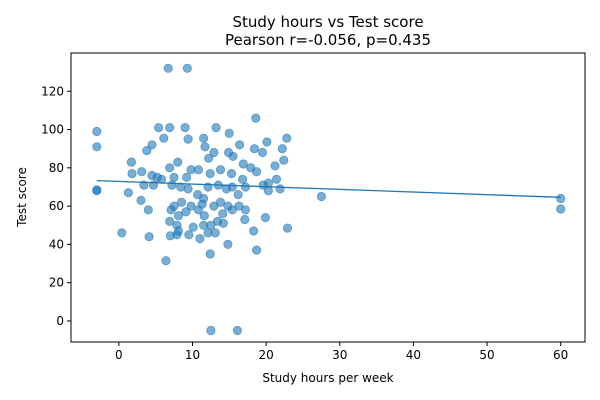  Describe the element at coordinates (52, 91) in the screenshot. I see `y-tick-label: 120` at that location.